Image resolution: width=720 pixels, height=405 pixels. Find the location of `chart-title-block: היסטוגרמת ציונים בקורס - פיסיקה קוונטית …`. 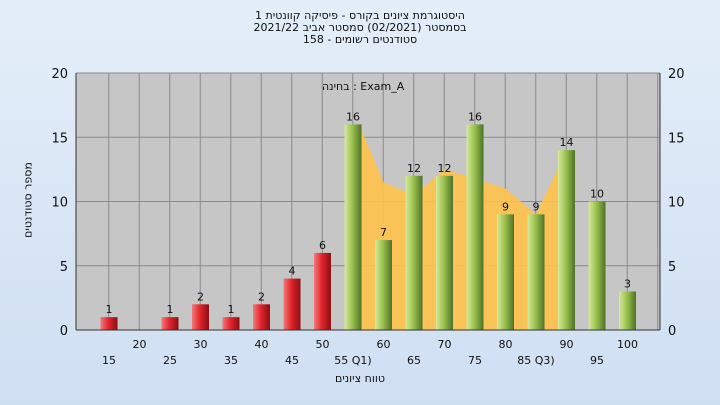

chart-title-block: היסטוגרמת ציונים בקורס - פיסיקה קוונטית … is located at coordinates (360, 28).